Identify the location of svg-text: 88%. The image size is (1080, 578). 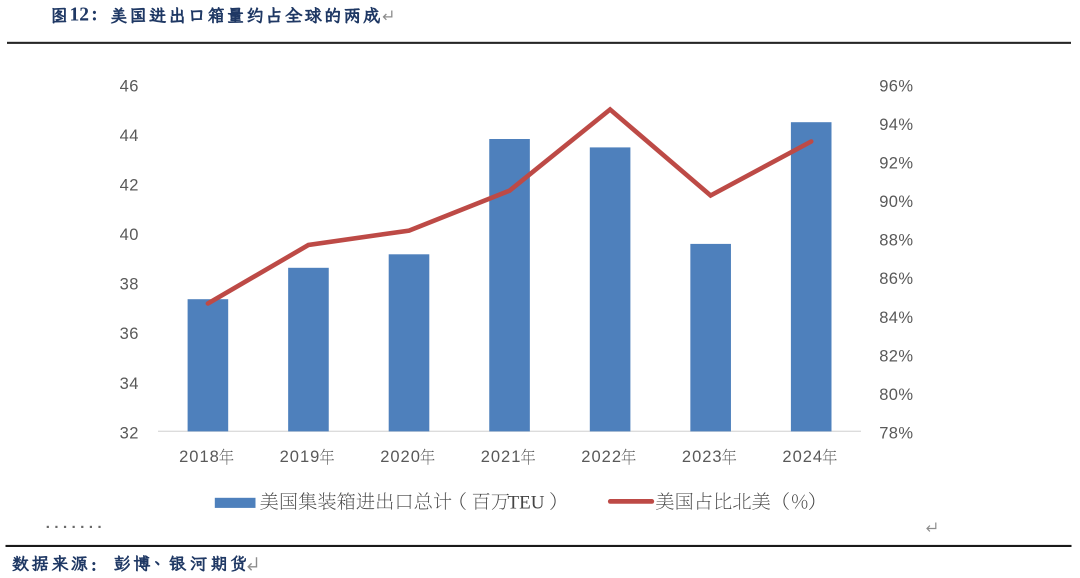
(896, 241).